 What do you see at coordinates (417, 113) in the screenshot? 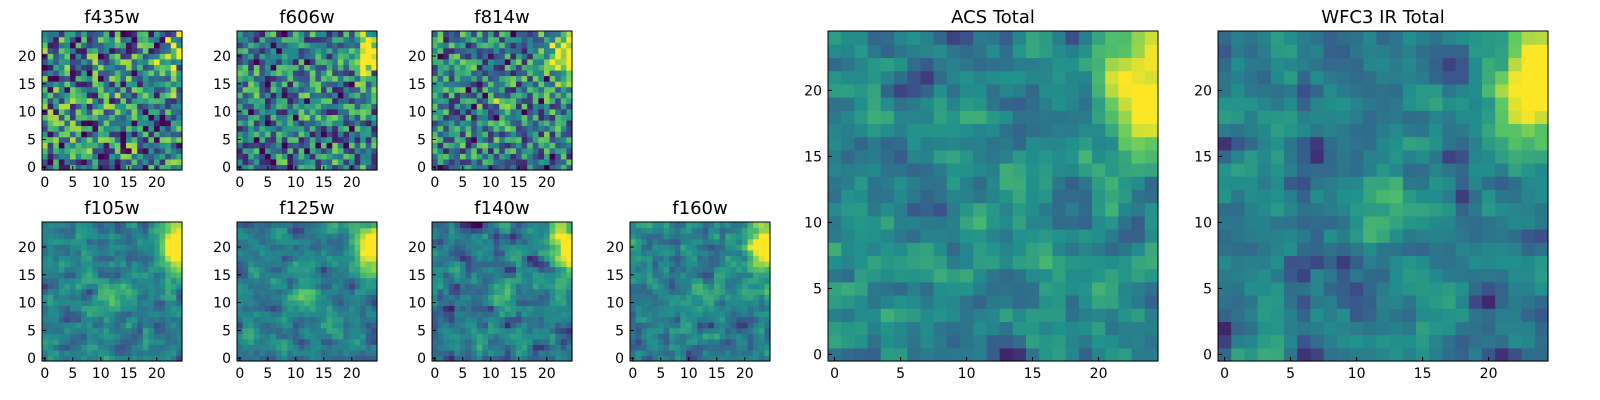
I see `y-tick-label: 10` at bounding box center [417, 113].